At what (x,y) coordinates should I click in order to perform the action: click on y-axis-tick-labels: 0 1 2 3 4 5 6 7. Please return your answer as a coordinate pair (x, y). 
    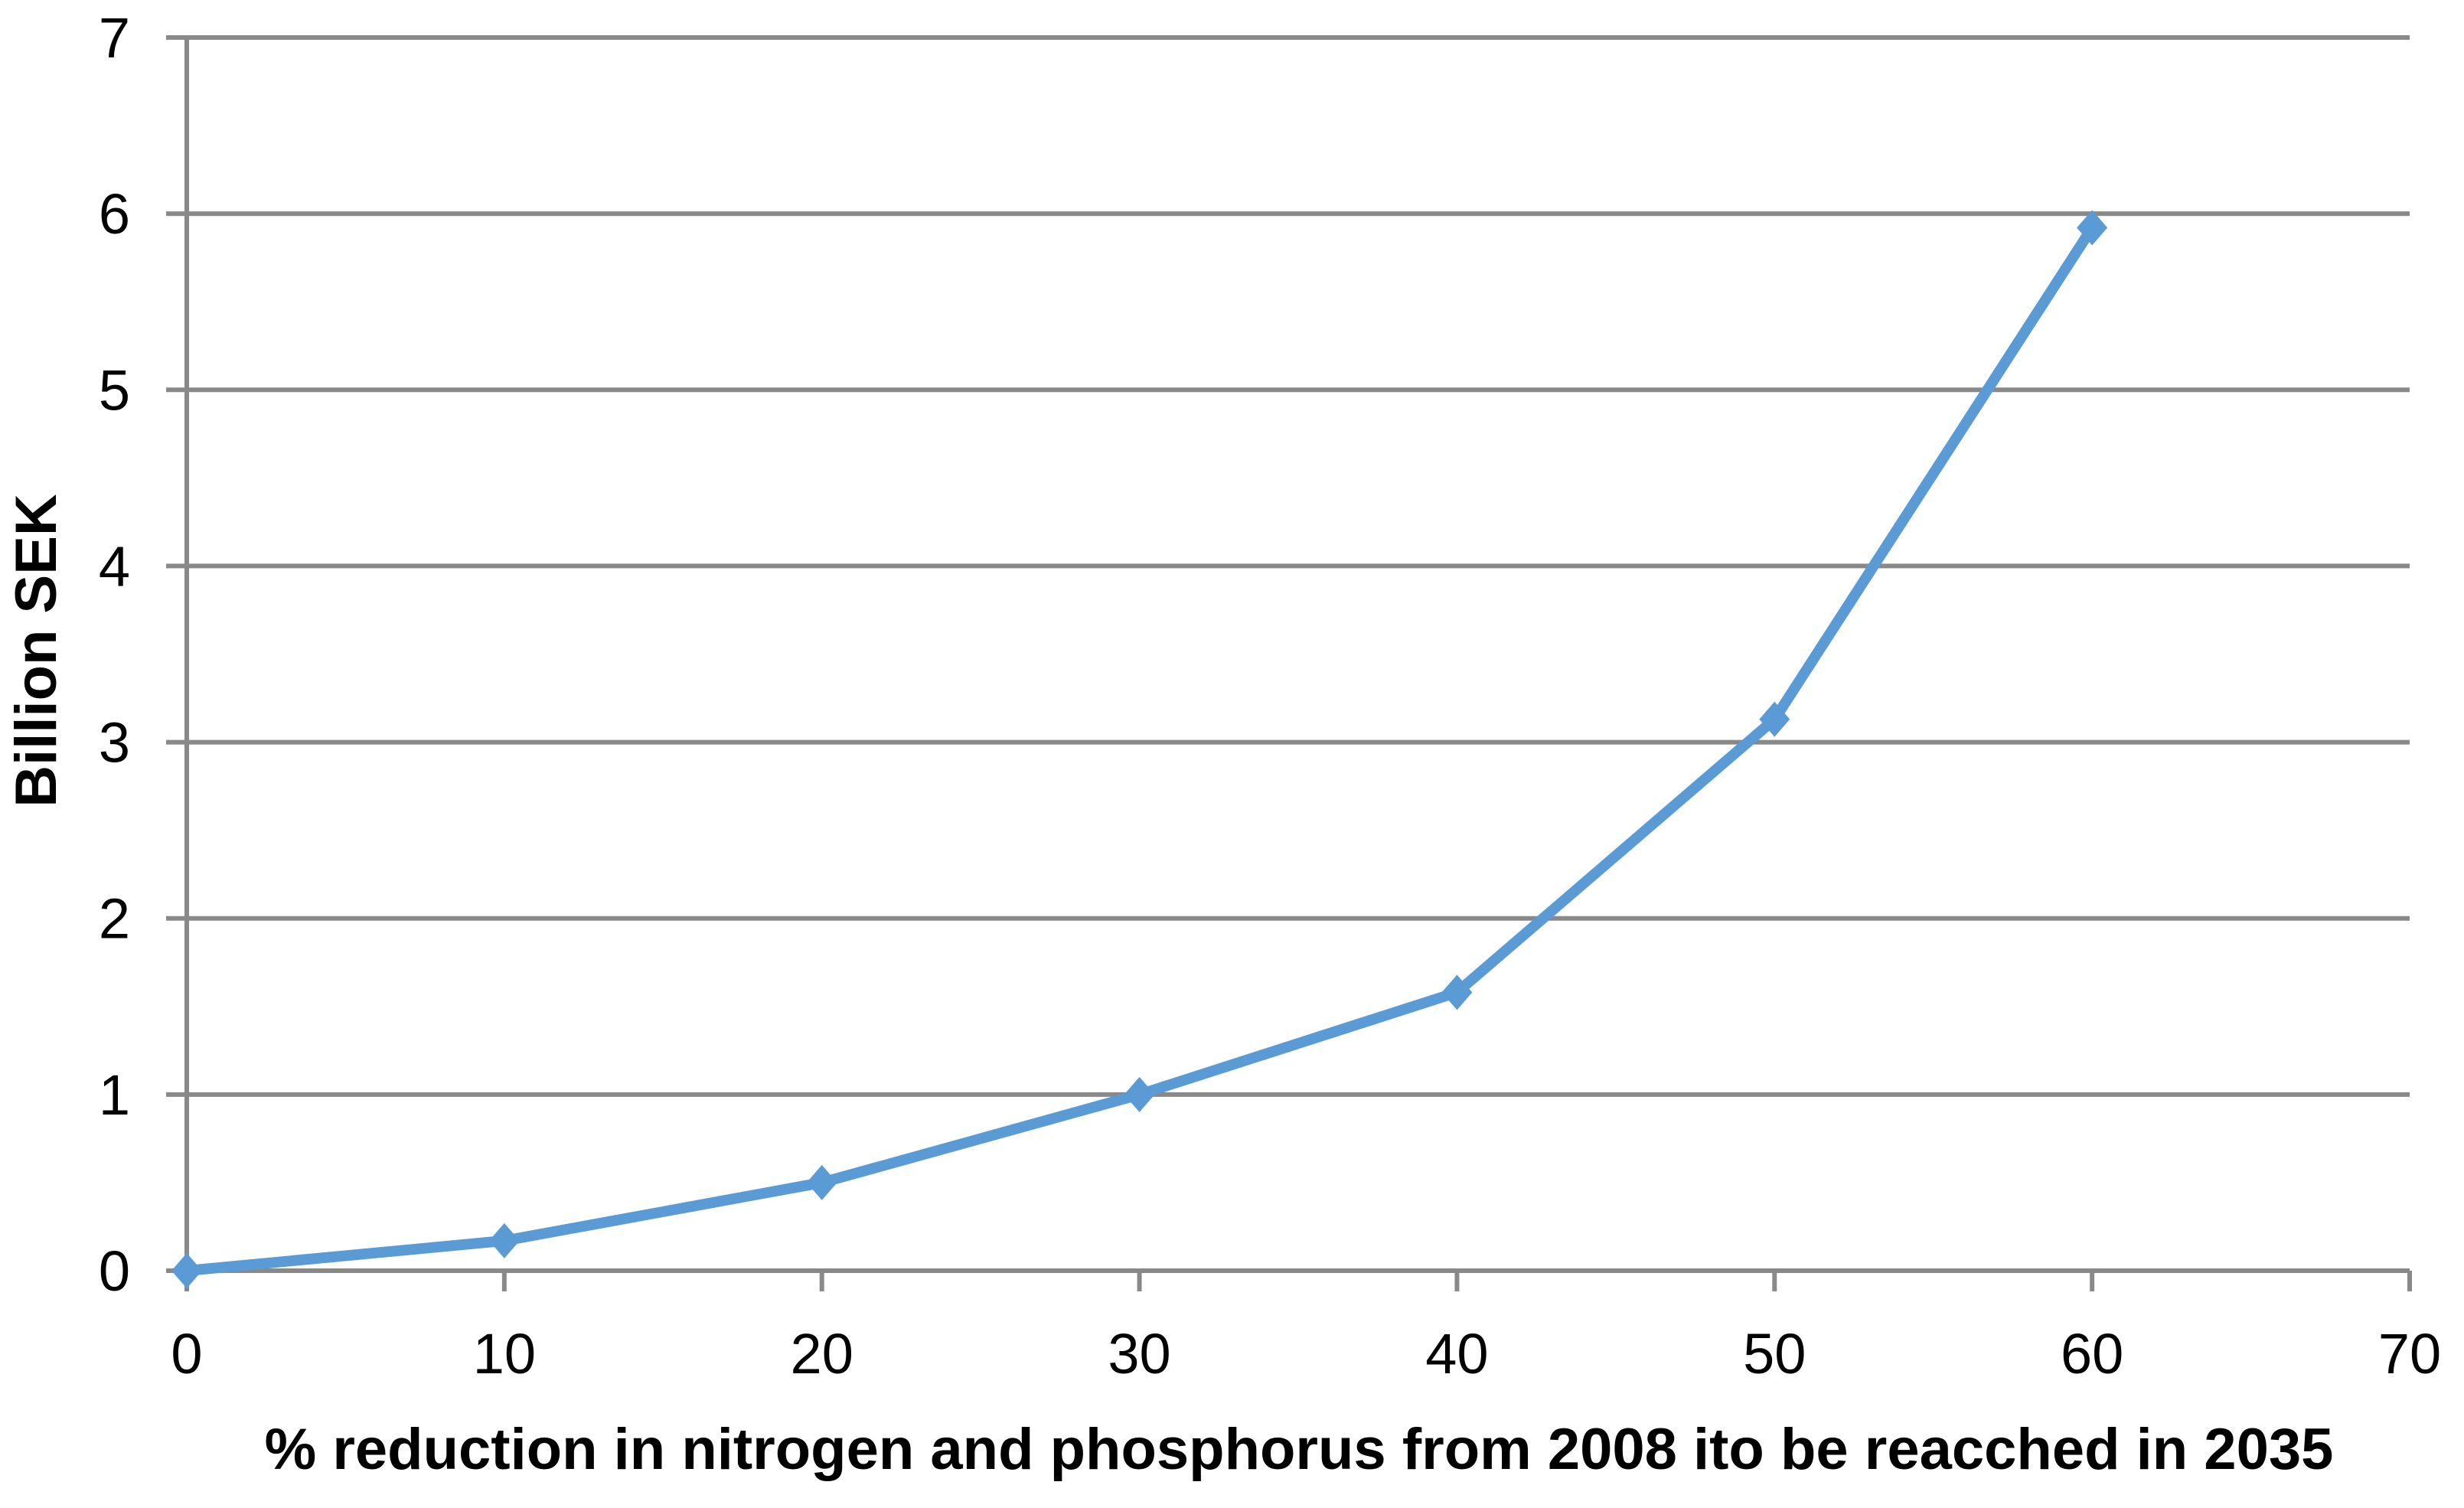
    Looking at the image, I should click on (114, 654).